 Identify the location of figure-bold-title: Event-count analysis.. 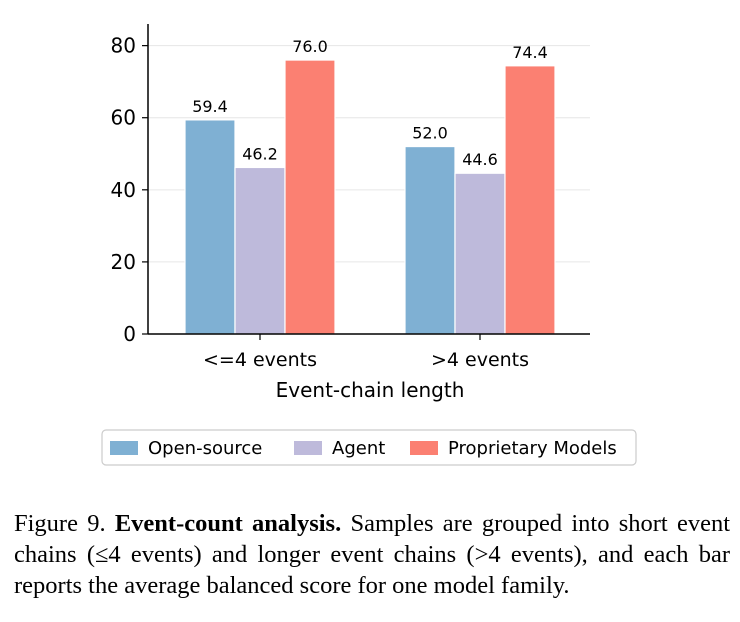
(228, 523).